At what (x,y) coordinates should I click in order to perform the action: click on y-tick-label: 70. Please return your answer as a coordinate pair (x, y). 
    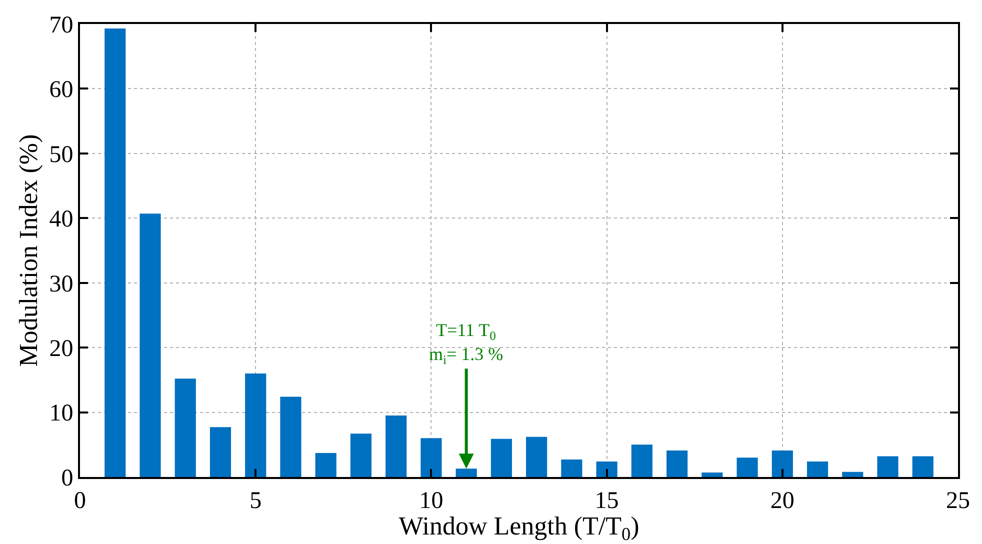
    Looking at the image, I should click on (61, 25).